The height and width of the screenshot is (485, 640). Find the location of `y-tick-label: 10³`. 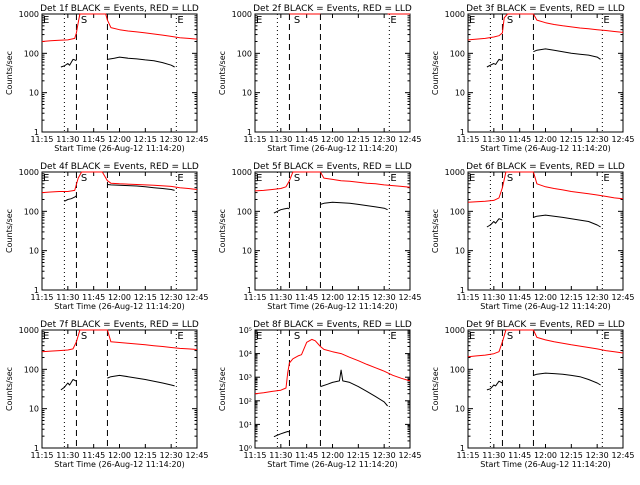

y-tick-label: 10³ is located at coordinates (245, 377).